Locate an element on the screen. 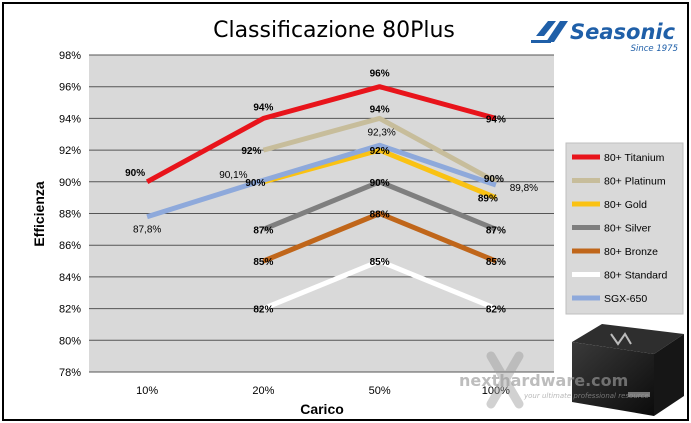 This screenshot has height=423, width=691. y-tick-label: 80% is located at coordinates (70, 341).